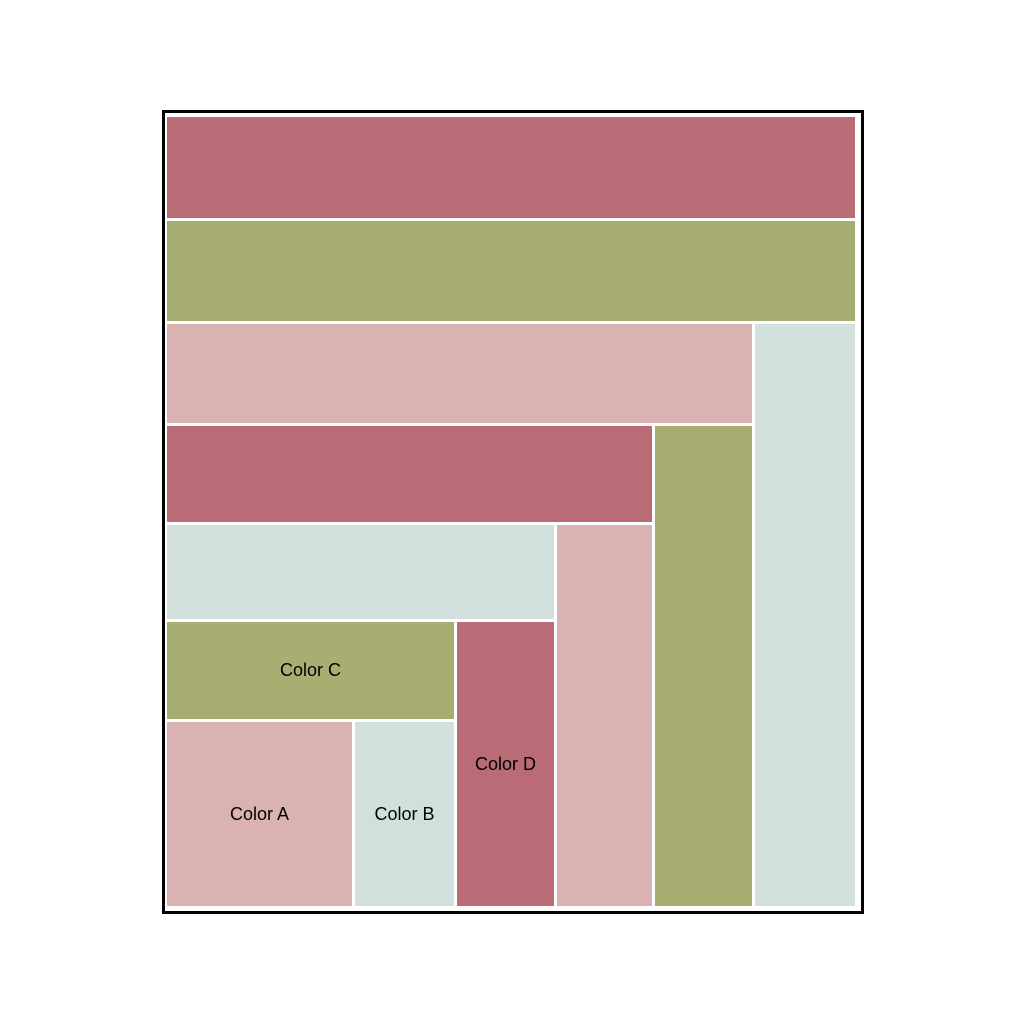 Image resolution: width=1024 pixels, height=1024 pixels. Describe the element at coordinates (511, 167) in the screenshot. I see `patch-round4-d` at that location.